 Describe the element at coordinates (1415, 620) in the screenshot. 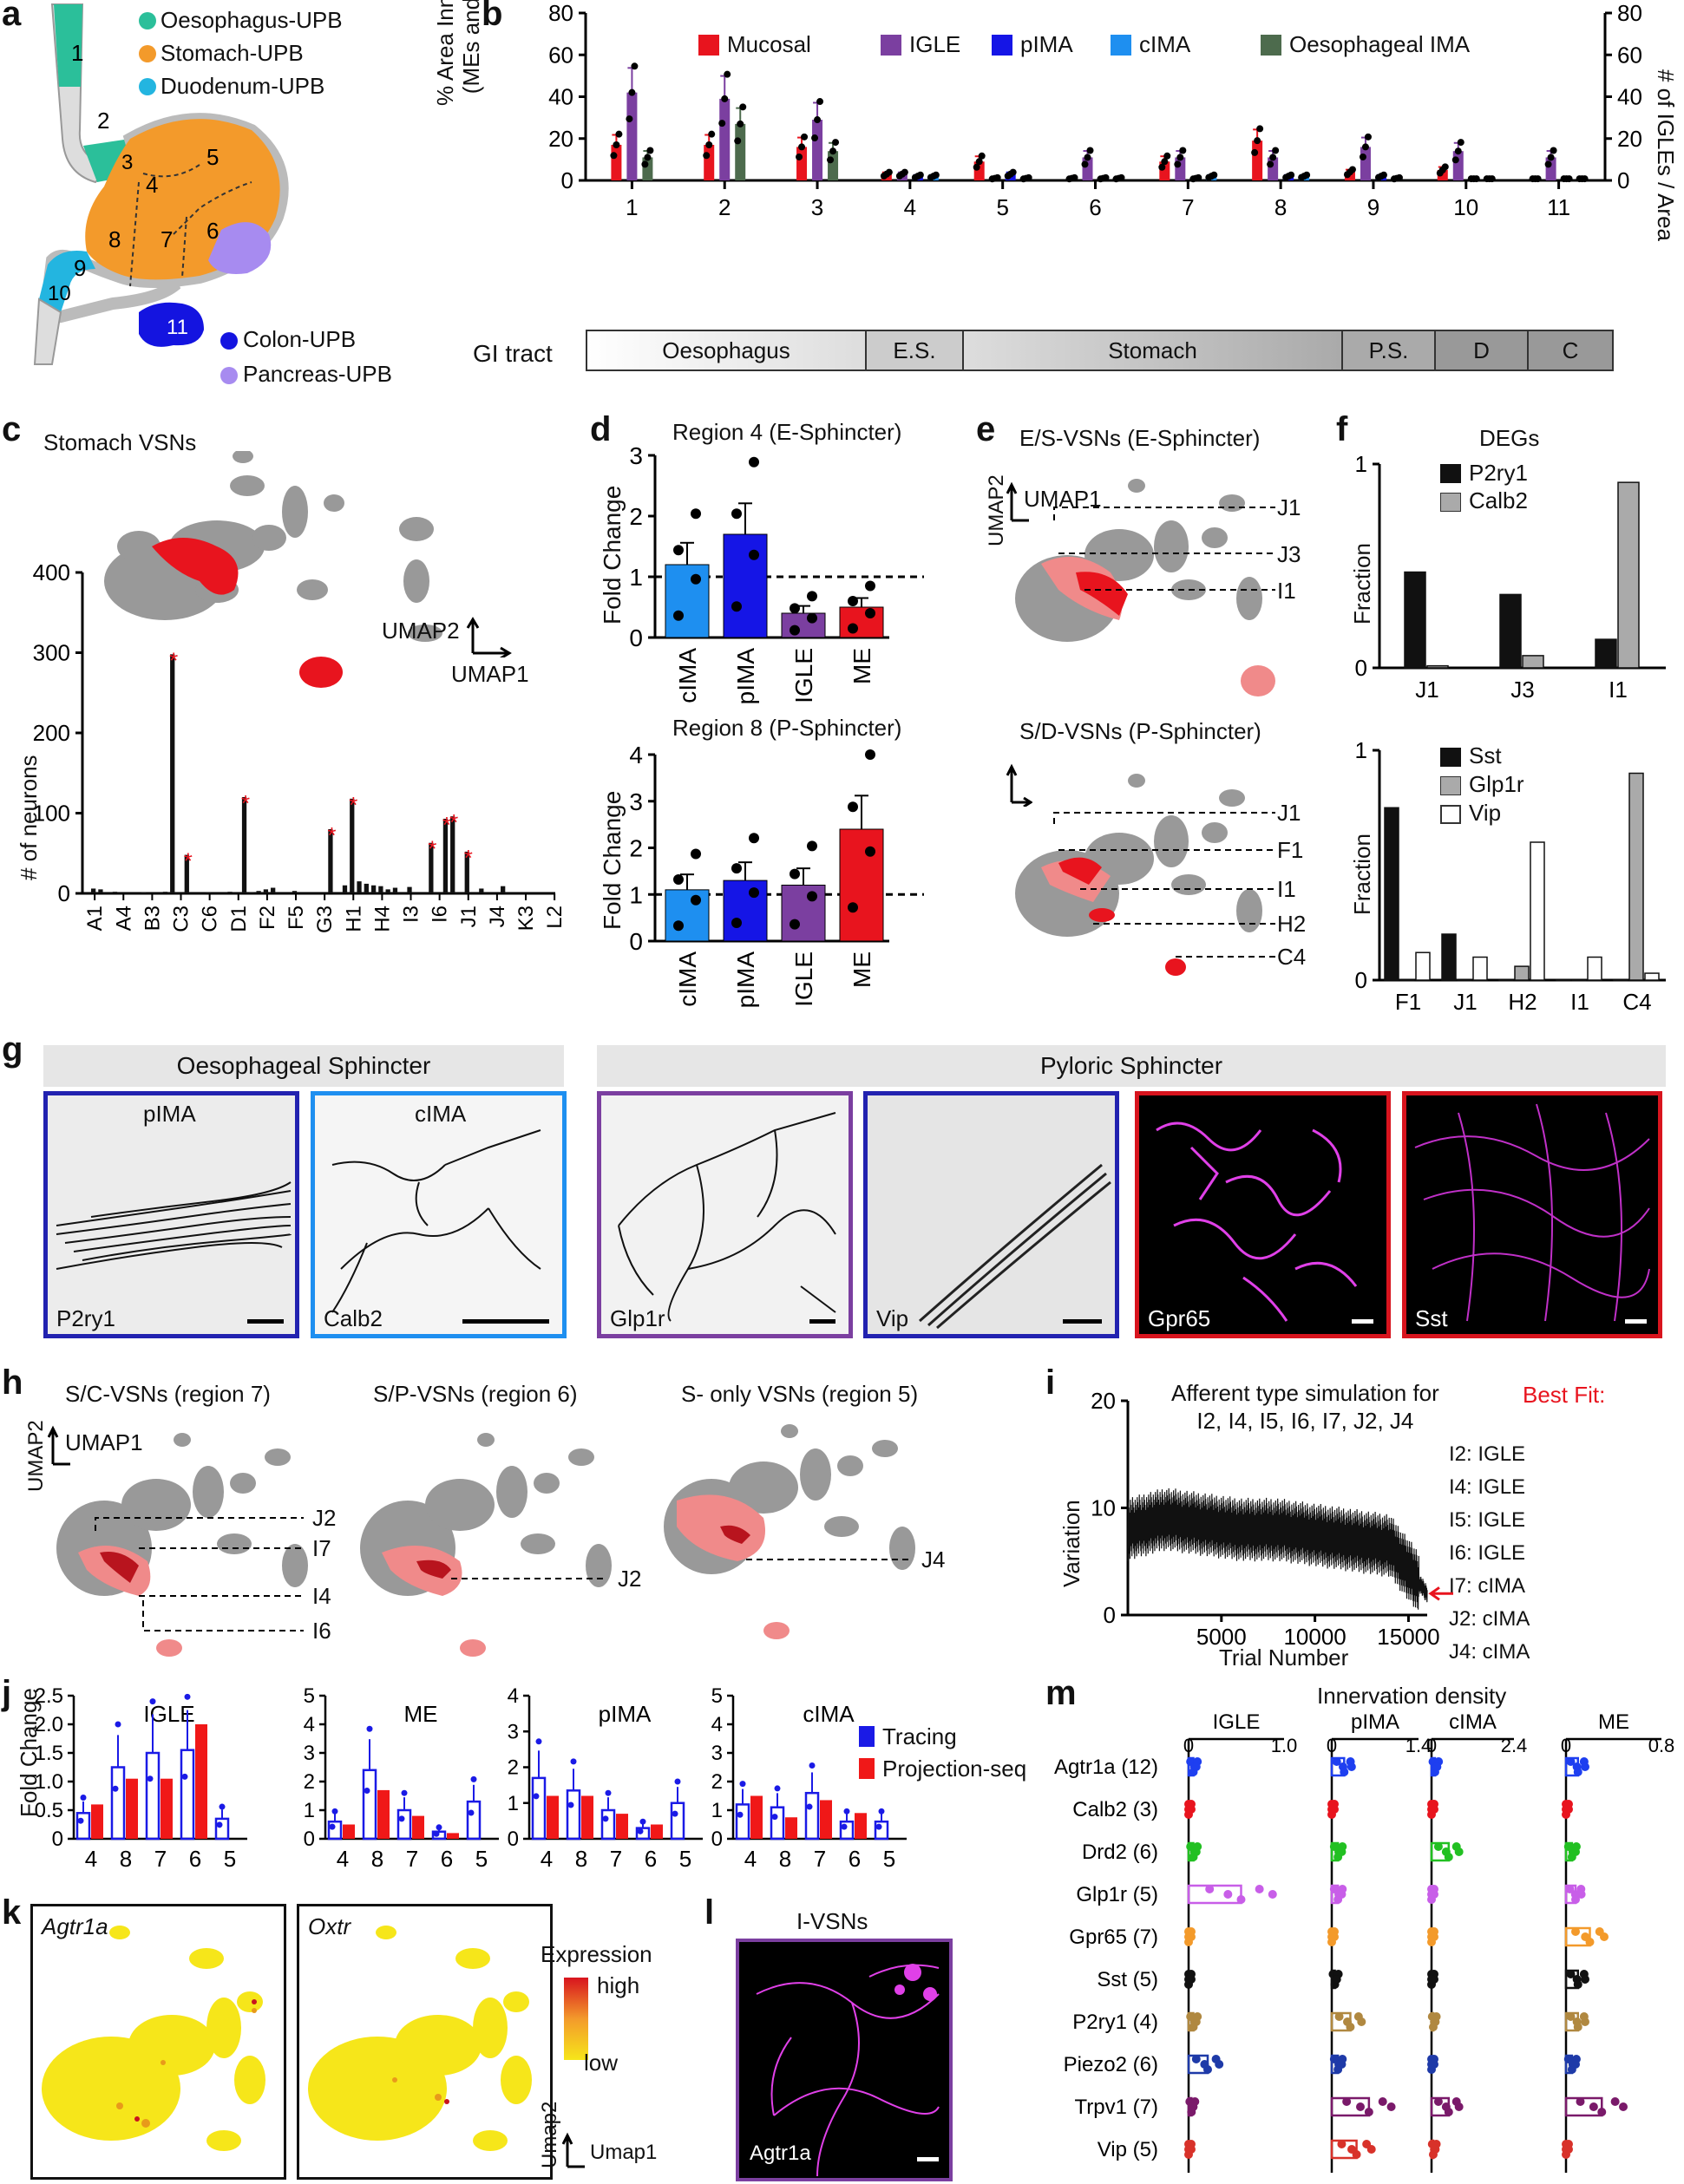

I see `f1-bar-P2ry1` at that location.